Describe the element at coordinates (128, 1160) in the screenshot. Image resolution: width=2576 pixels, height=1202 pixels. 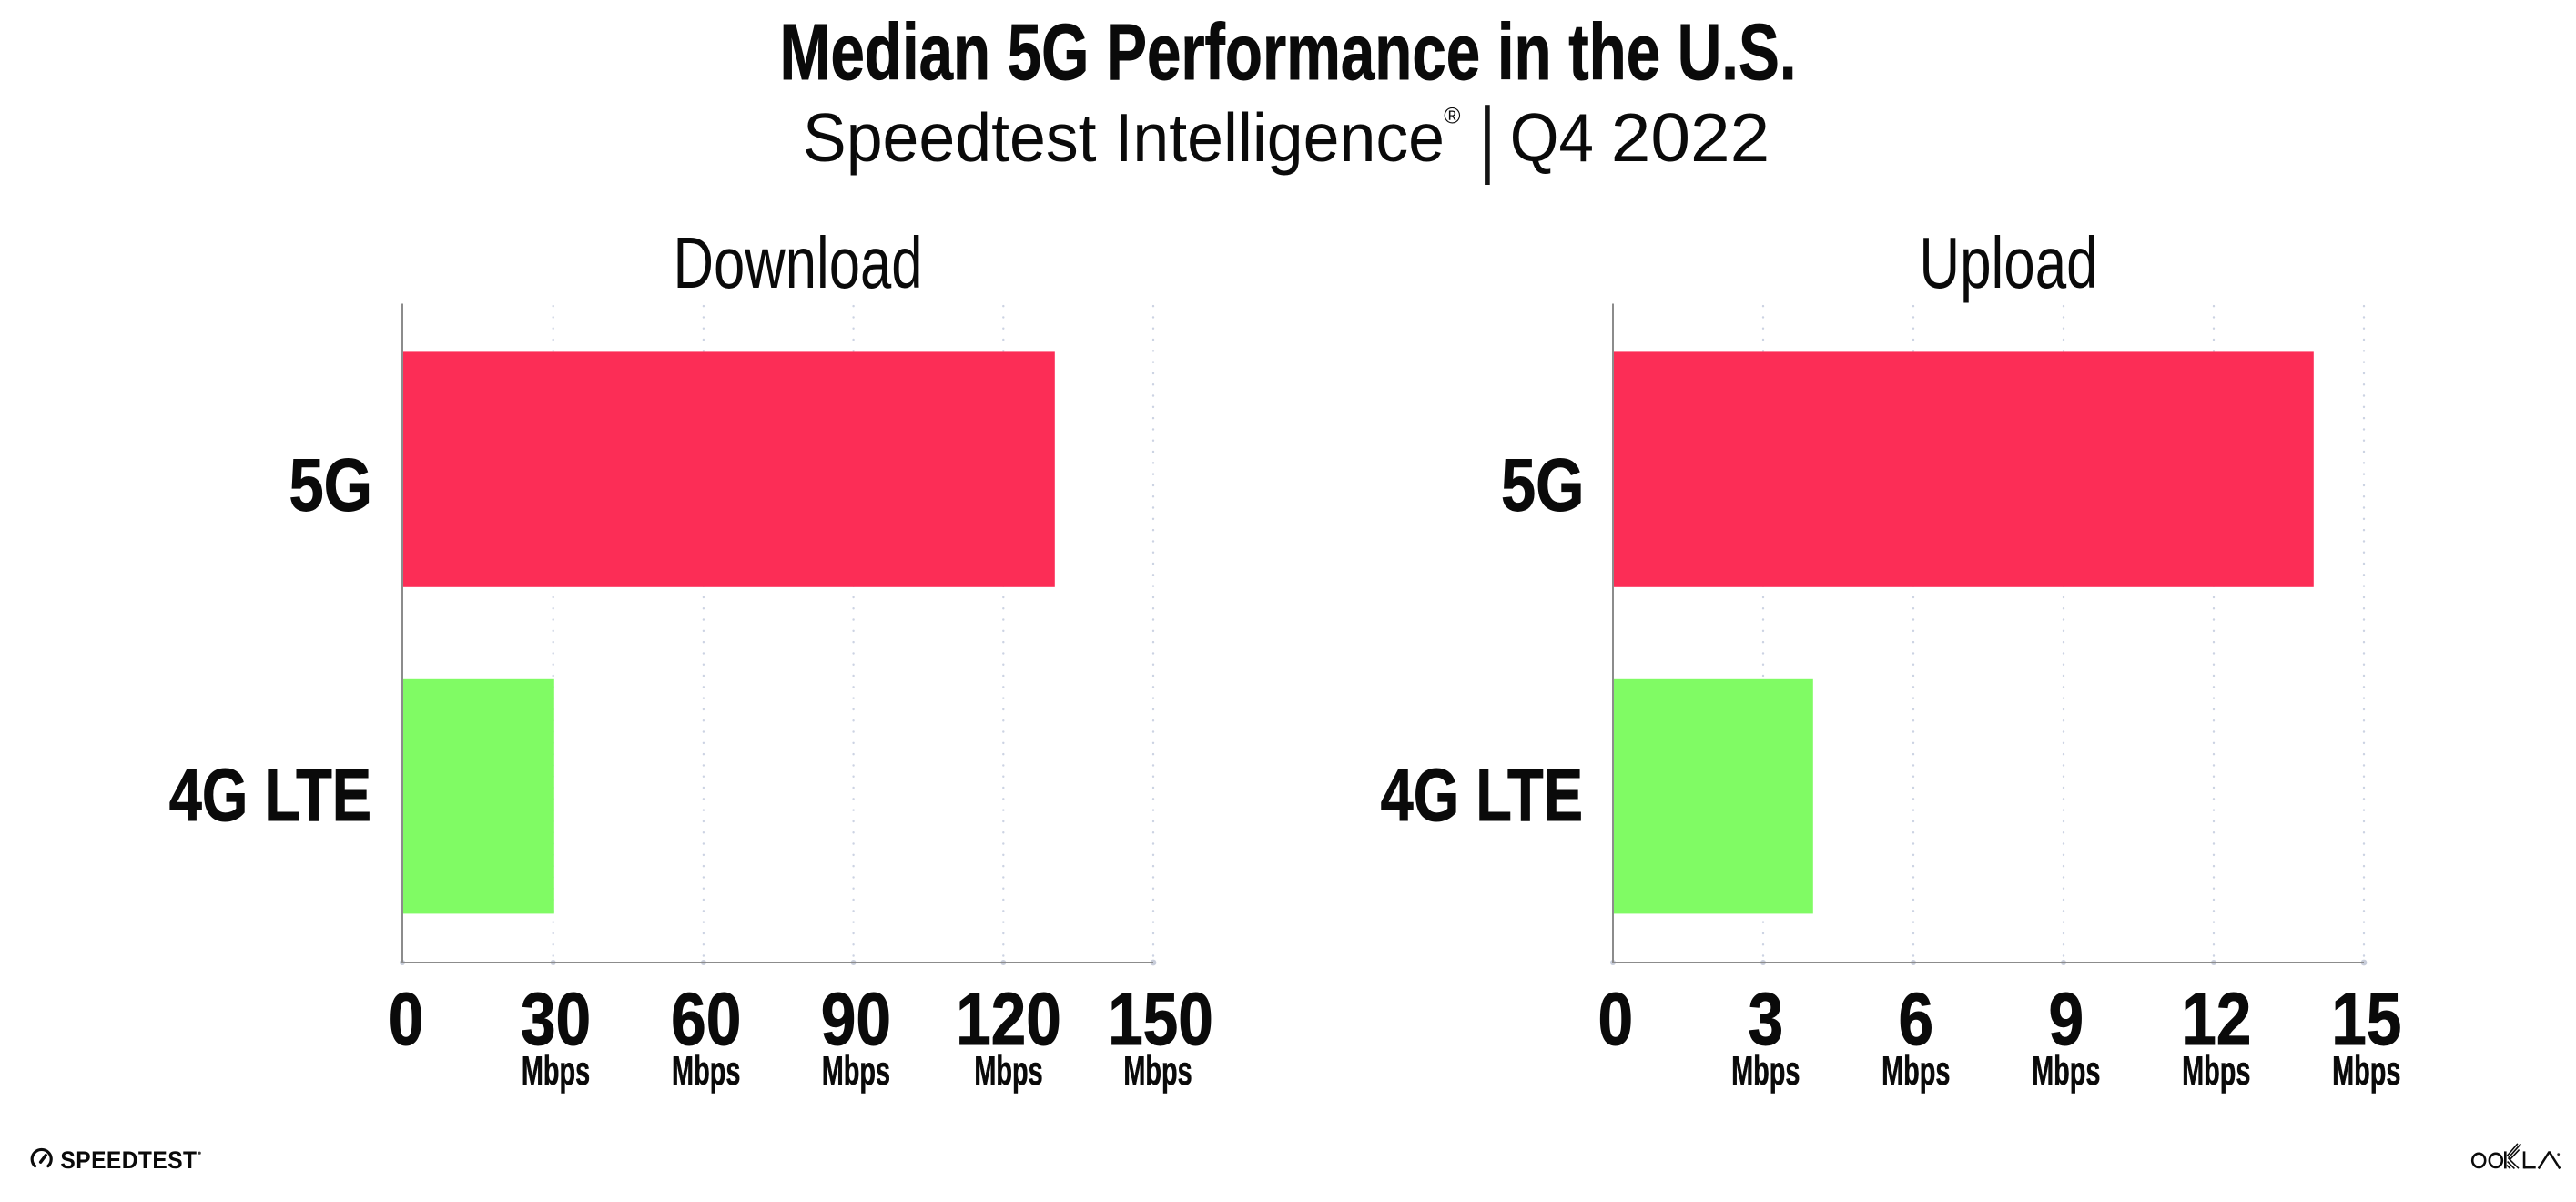
I see `svg-text: SPEEDTEST` at that location.